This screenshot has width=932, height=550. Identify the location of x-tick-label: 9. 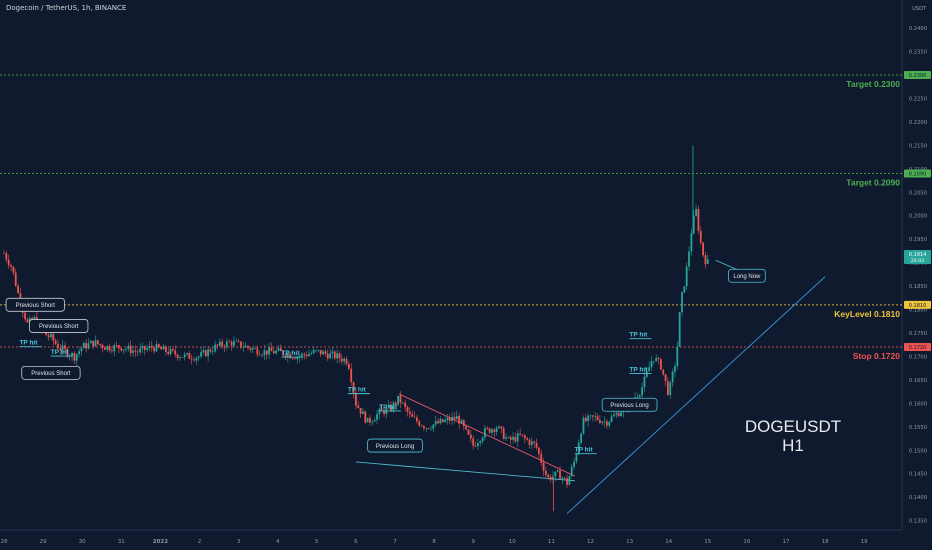
(473, 542).